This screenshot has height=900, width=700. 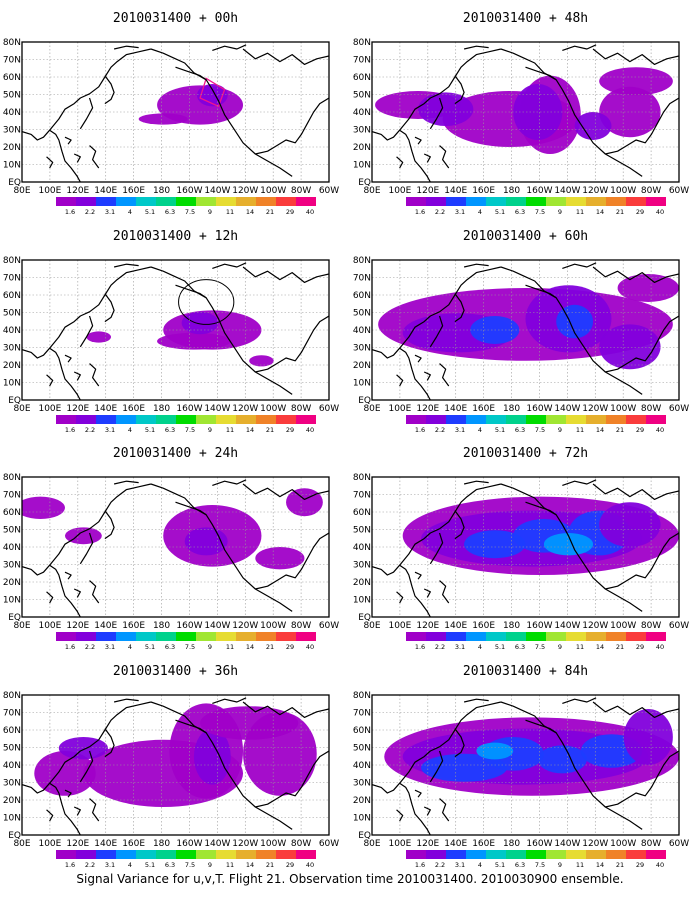 I want to click on longitude-label: 100E, so click(x=399, y=191).